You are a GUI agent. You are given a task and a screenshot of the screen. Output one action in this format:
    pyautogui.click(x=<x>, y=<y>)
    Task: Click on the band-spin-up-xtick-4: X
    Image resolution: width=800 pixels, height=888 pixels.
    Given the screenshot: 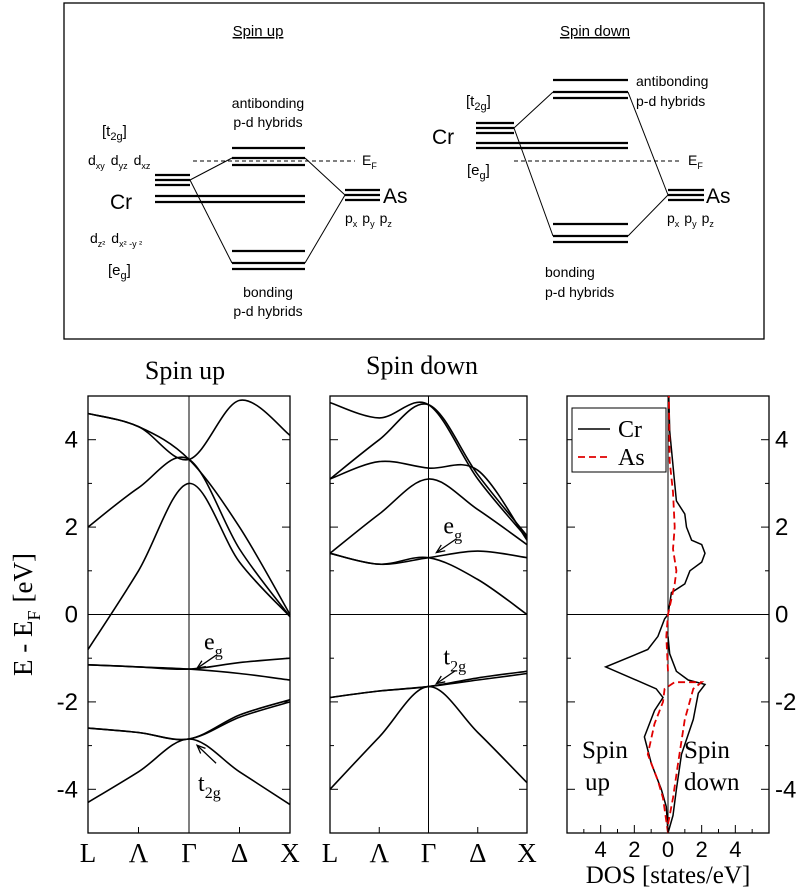 What is the action you would take?
    pyautogui.click(x=290, y=853)
    